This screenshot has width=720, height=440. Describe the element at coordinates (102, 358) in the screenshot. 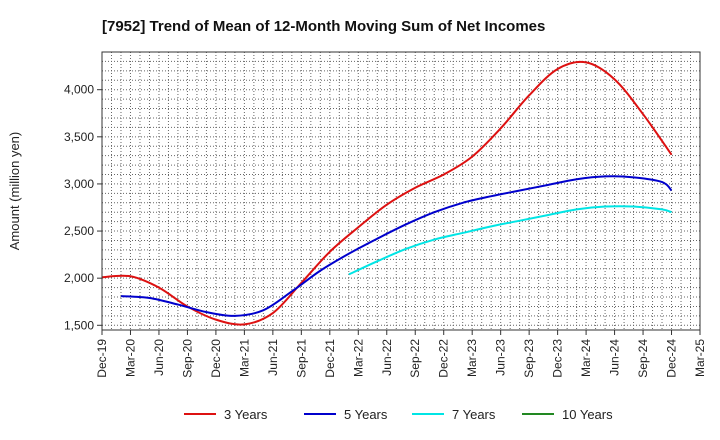

I see `x-tick-label: Dec-19` at that location.